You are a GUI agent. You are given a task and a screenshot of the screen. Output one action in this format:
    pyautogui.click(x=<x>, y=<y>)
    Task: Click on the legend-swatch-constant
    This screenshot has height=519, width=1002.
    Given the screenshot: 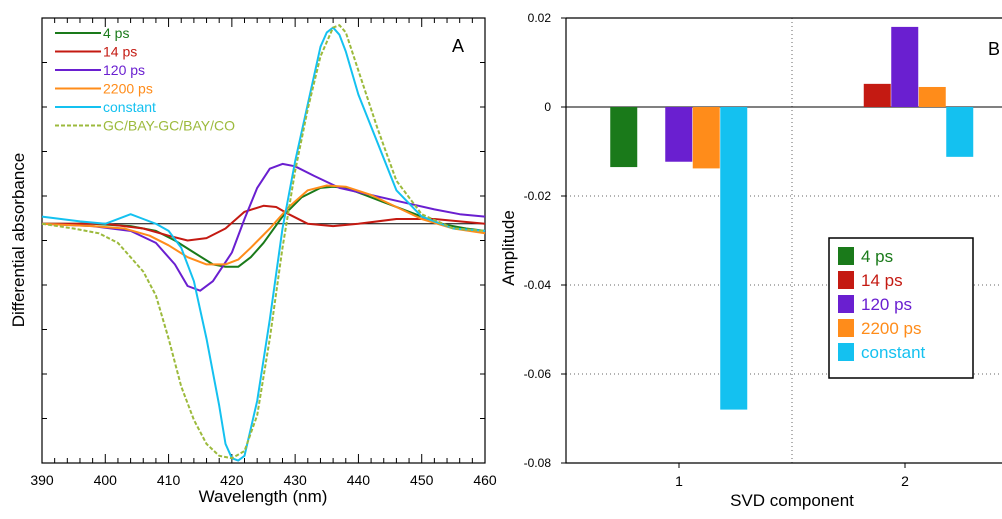 What is the action you would take?
    pyautogui.click(x=846, y=352)
    